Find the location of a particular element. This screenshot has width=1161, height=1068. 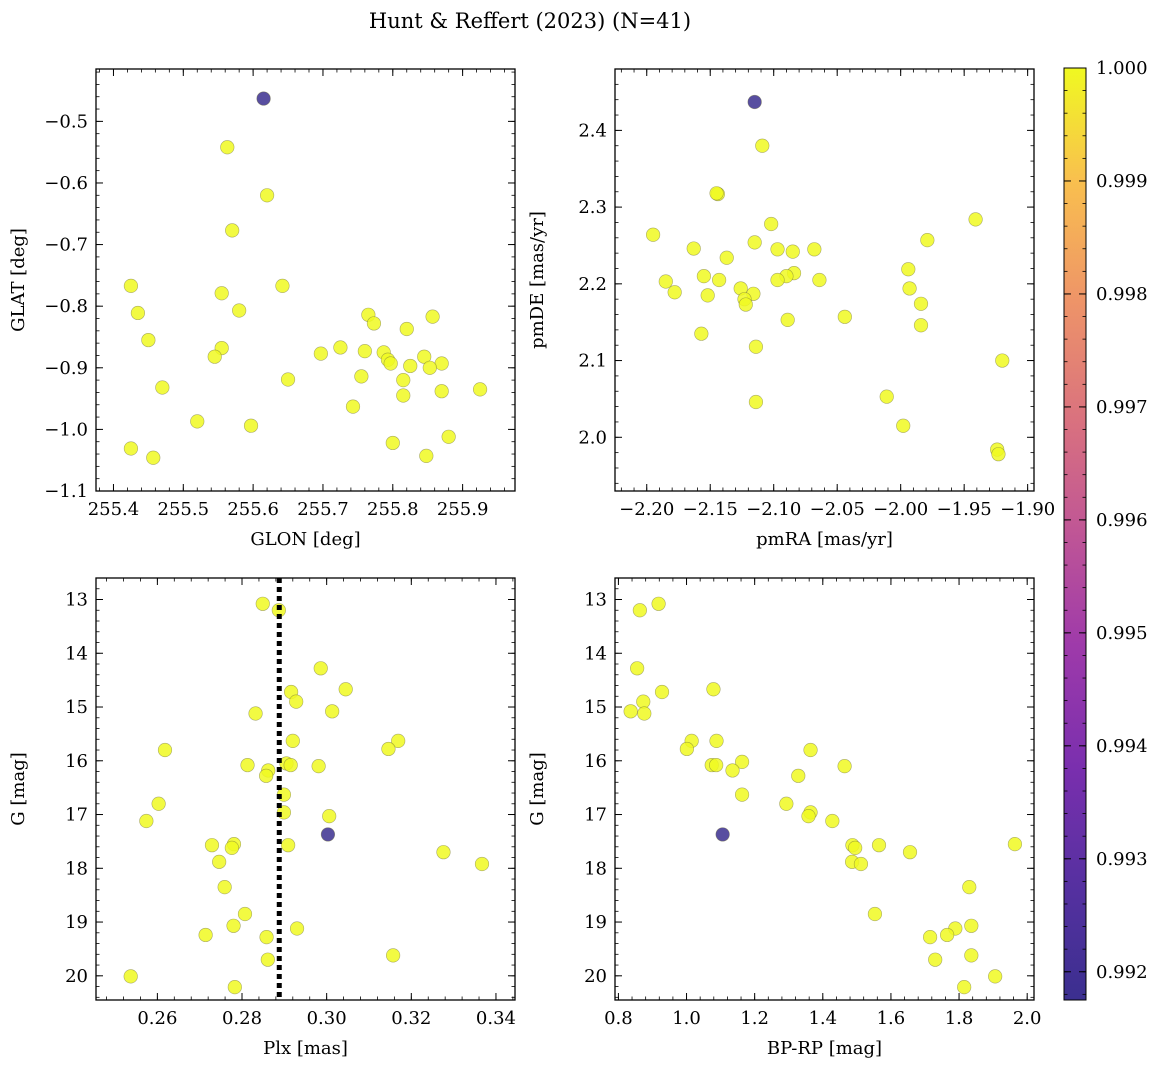

x-tick-label: 255.8 is located at coordinates (393, 509).